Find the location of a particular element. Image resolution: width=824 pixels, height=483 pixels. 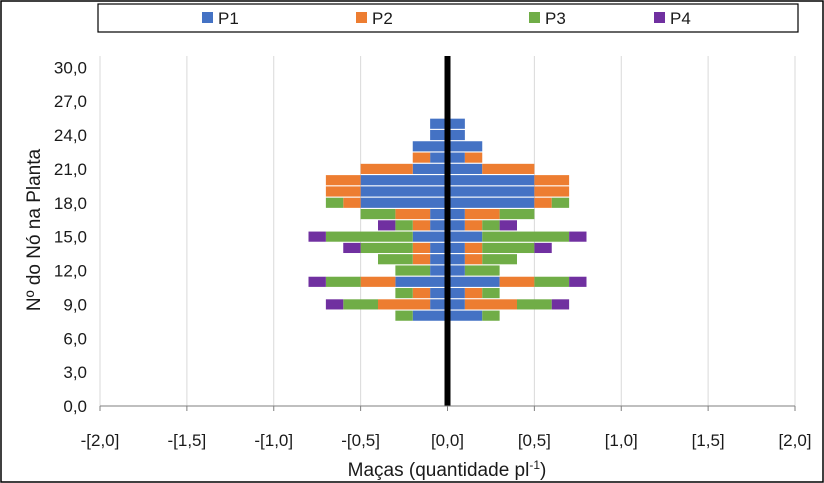

x-tick-label-6: [1,0] is located at coordinates (621, 440).